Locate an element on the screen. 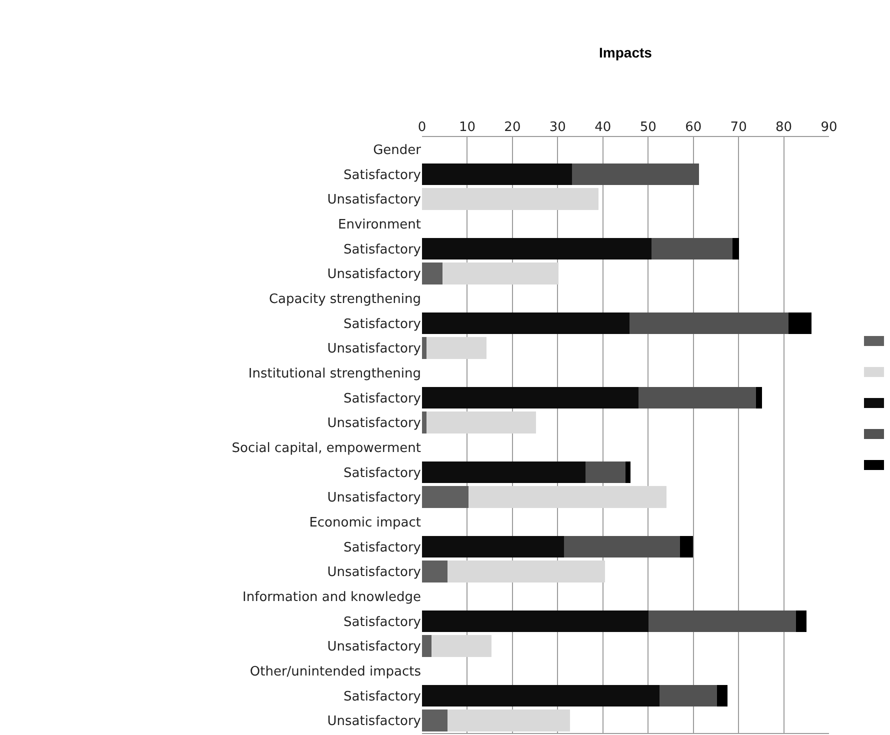 The width and height of the screenshot is (890, 735). x-tick-label: 10 is located at coordinates (467, 127).